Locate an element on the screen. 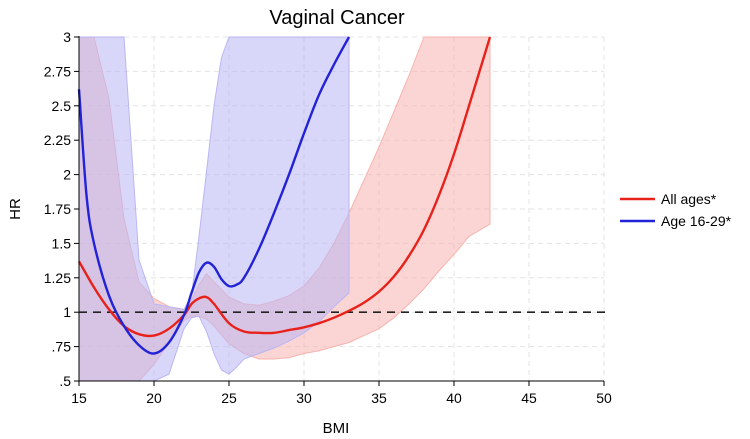 The width and height of the screenshot is (750, 439). x-tick-label: 45 is located at coordinates (529, 398).